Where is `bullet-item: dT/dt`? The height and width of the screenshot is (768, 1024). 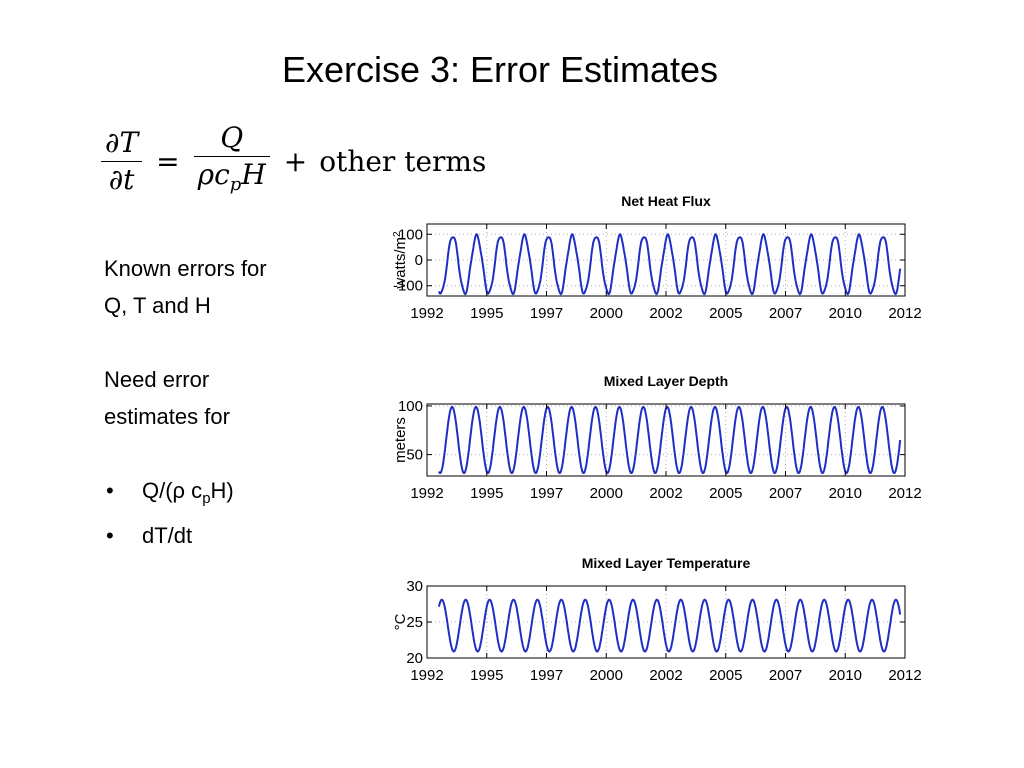 bullet-item: dT/dt is located at coordinates (229, 535).